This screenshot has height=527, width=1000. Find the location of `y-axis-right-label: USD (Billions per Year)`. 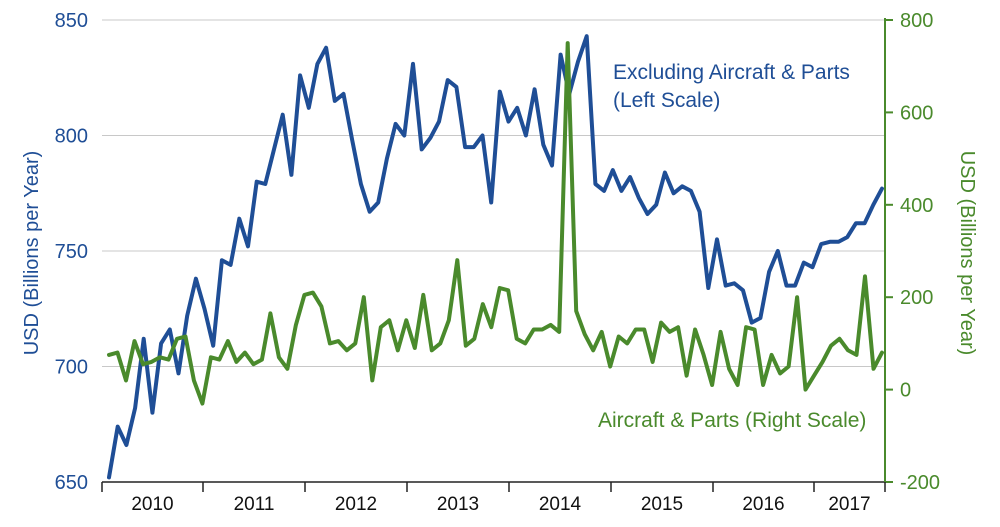

y-axis-right-label: USD (Billions per Year) is located at coordinates (967, 253).